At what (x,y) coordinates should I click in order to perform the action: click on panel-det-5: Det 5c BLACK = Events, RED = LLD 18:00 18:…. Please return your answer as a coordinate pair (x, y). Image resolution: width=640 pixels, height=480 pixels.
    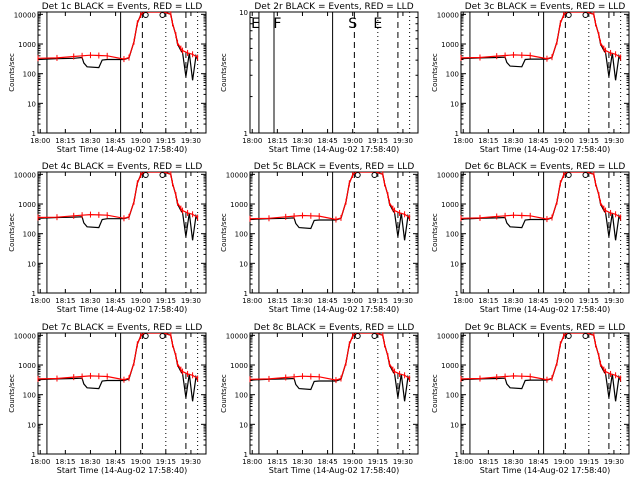
    Looking at the image, I should click on (319, 238).